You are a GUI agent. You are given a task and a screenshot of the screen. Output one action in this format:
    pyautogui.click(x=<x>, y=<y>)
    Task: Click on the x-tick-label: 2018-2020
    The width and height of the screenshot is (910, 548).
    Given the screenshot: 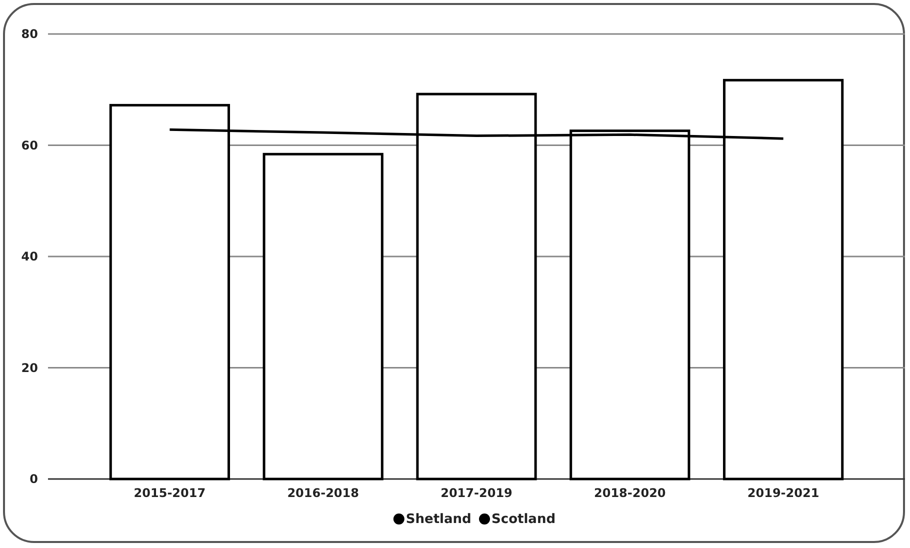 What is the action you would take?
    pyautogui.click(x=630, y=493)
    